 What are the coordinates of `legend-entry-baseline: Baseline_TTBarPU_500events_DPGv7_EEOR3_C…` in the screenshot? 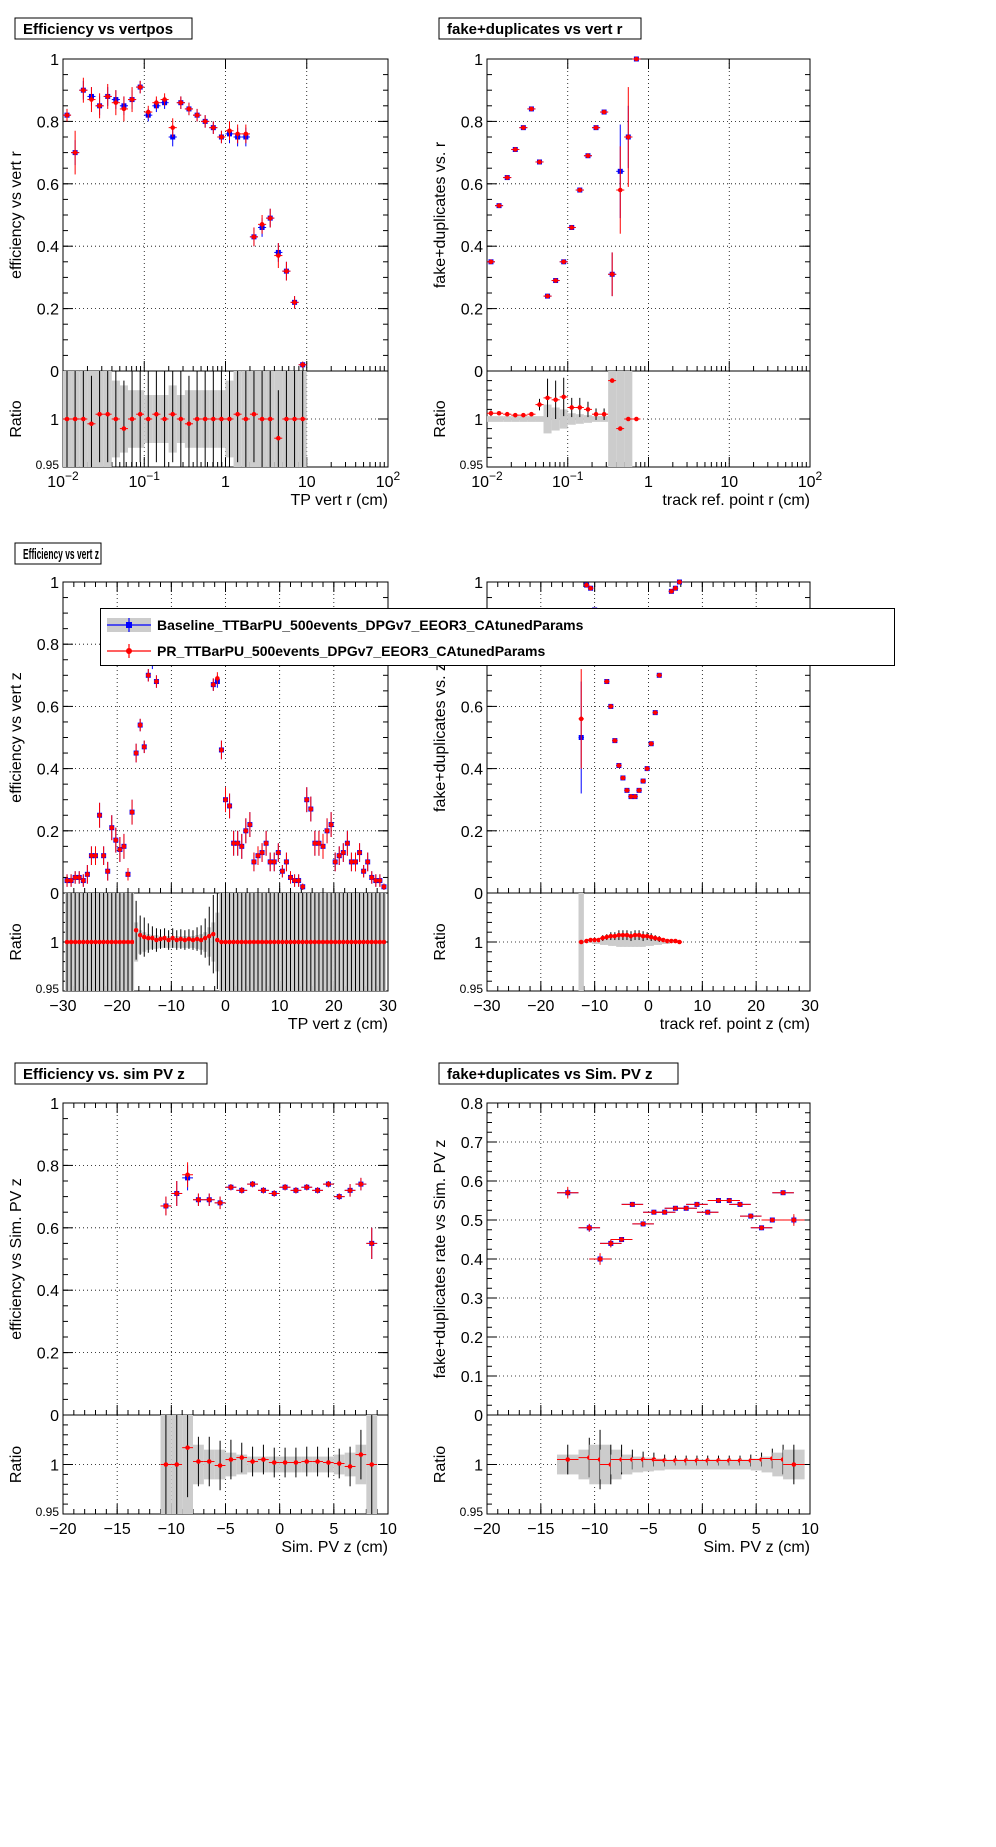 It's located at (497, 625).